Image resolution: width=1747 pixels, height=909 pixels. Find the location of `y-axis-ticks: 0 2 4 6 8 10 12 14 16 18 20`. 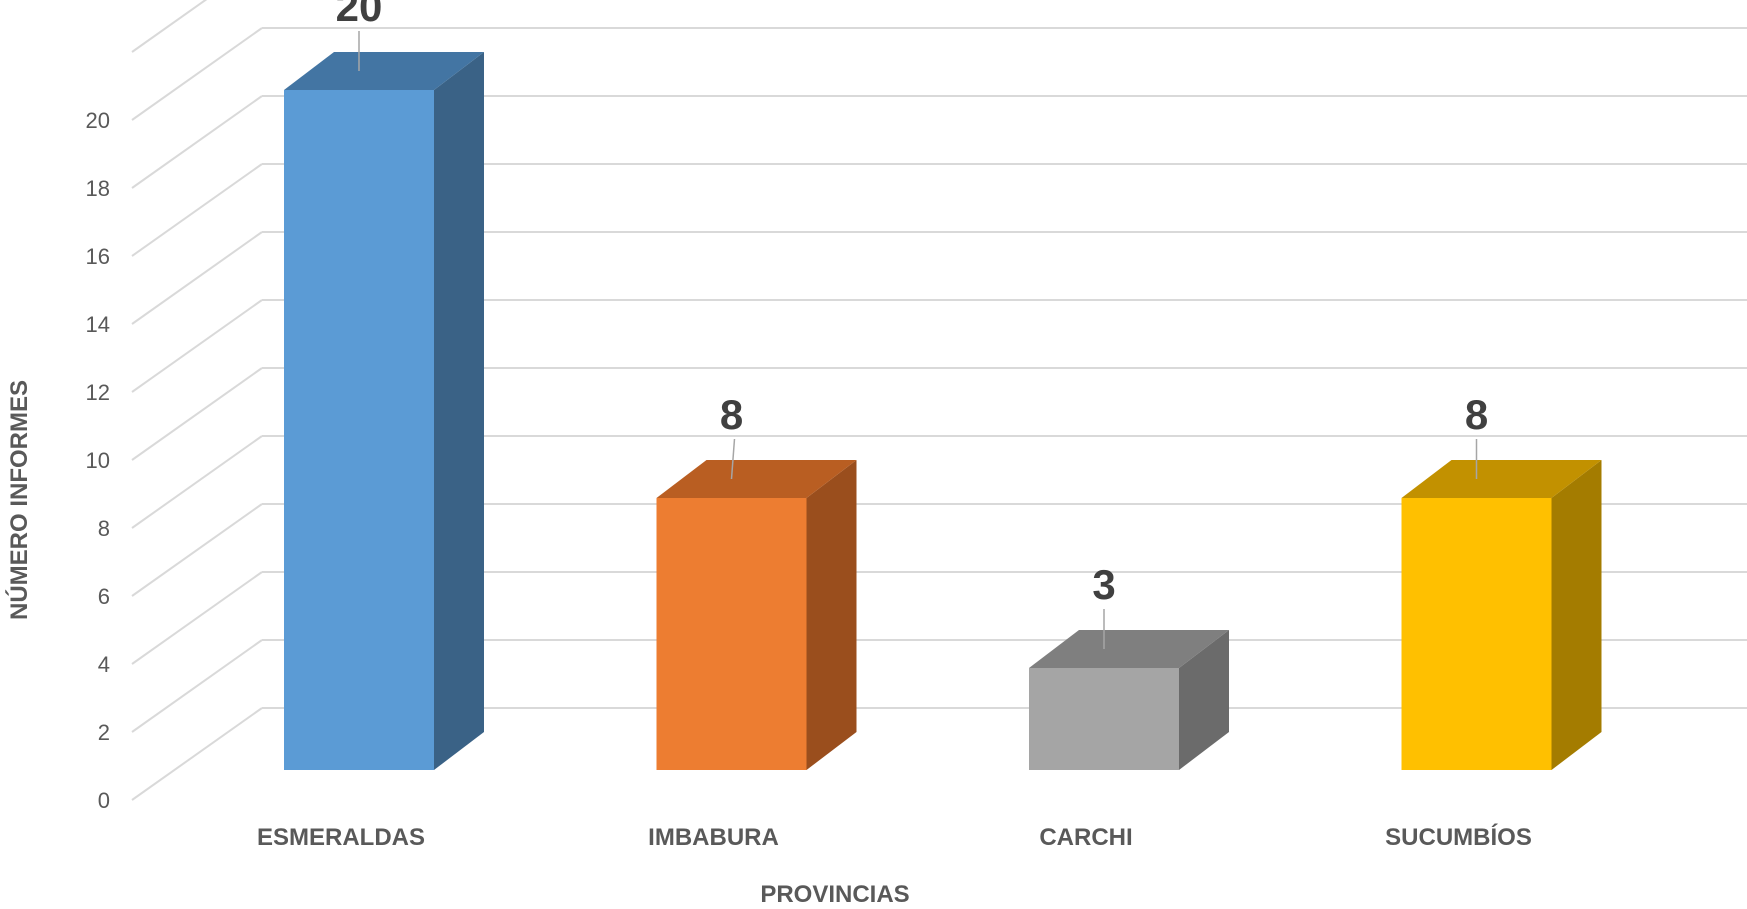

y-axis-ticks: 0 2 4 6 8 10 12 14 16 18 20 is located at coordinates (98, 460).